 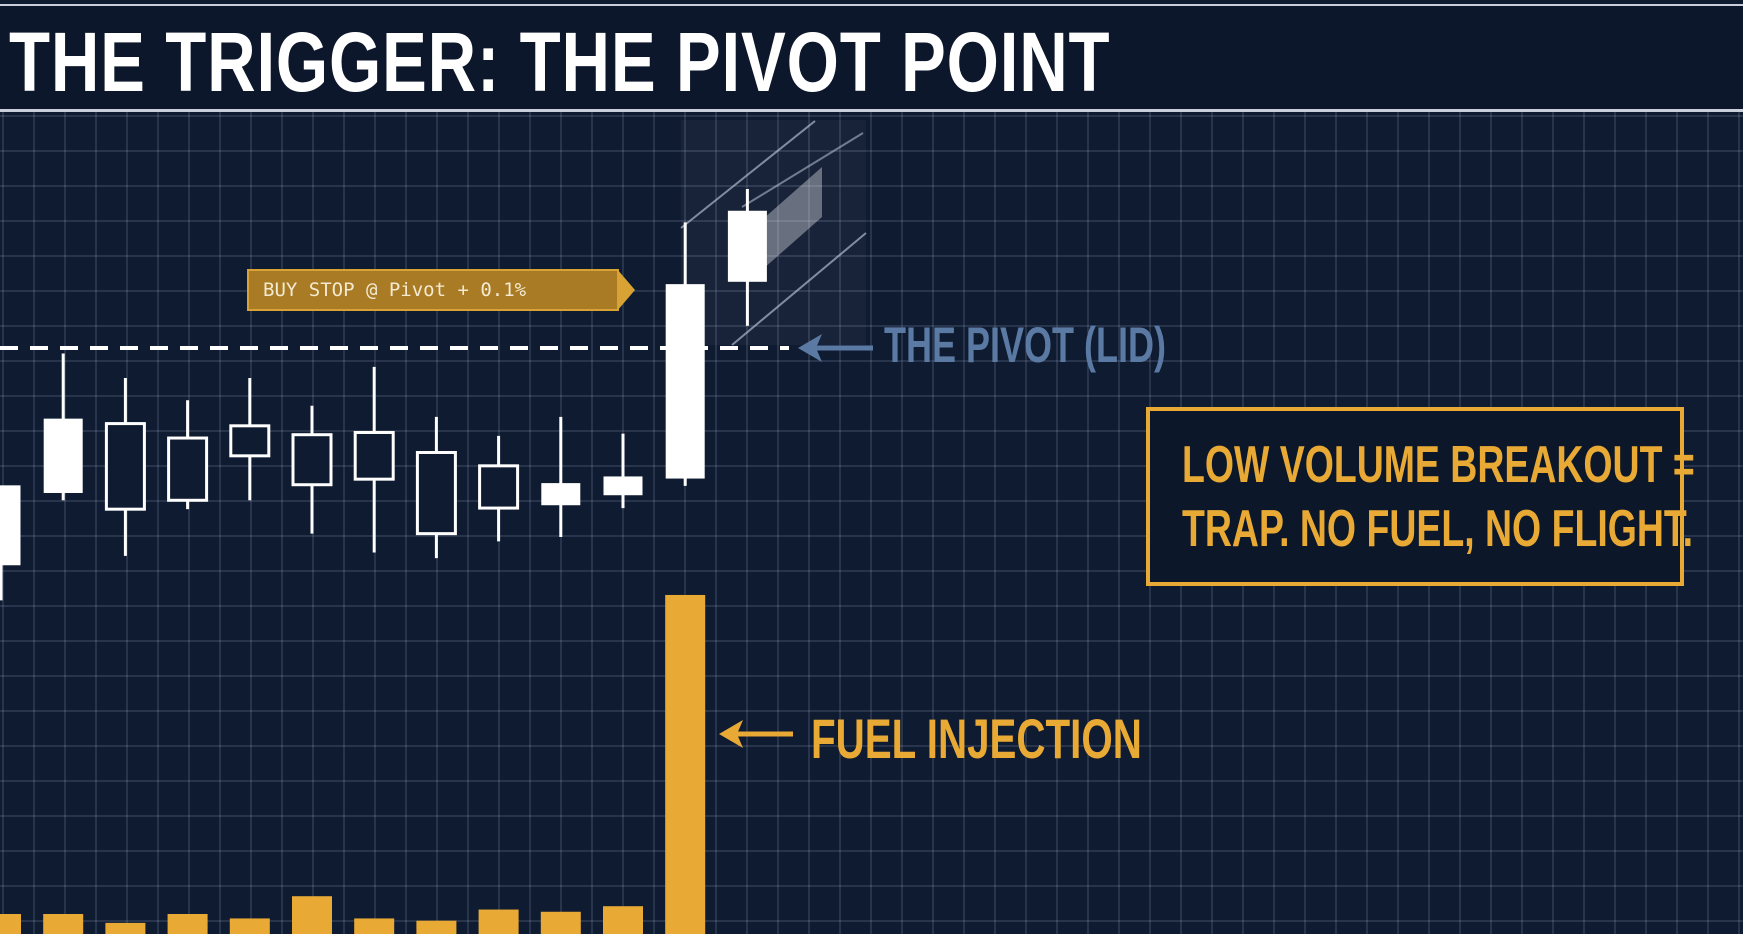 What do you see at coordinates (1438, 465) in the screenshot?
I see `callout-line-1: LOW VOLUME BREAKOUT =` at bounding box center [1438, 465].